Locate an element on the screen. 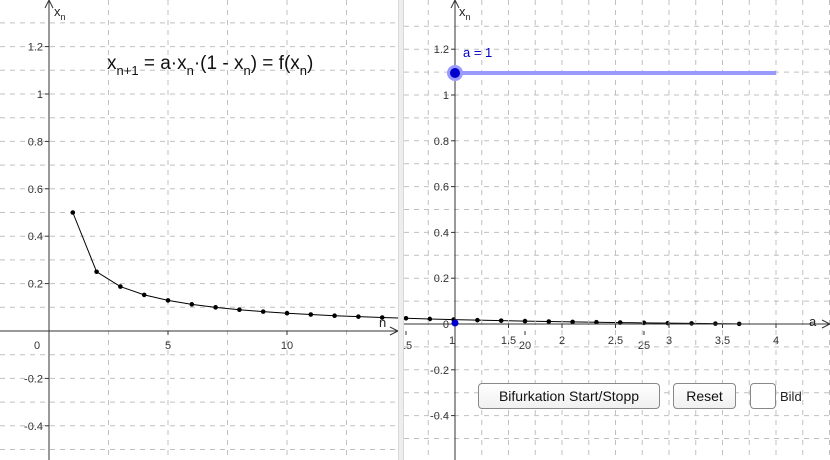  bifurkation-start-stop-button: Bifurkation Start/Stopp is located at coordinates (569, 396).